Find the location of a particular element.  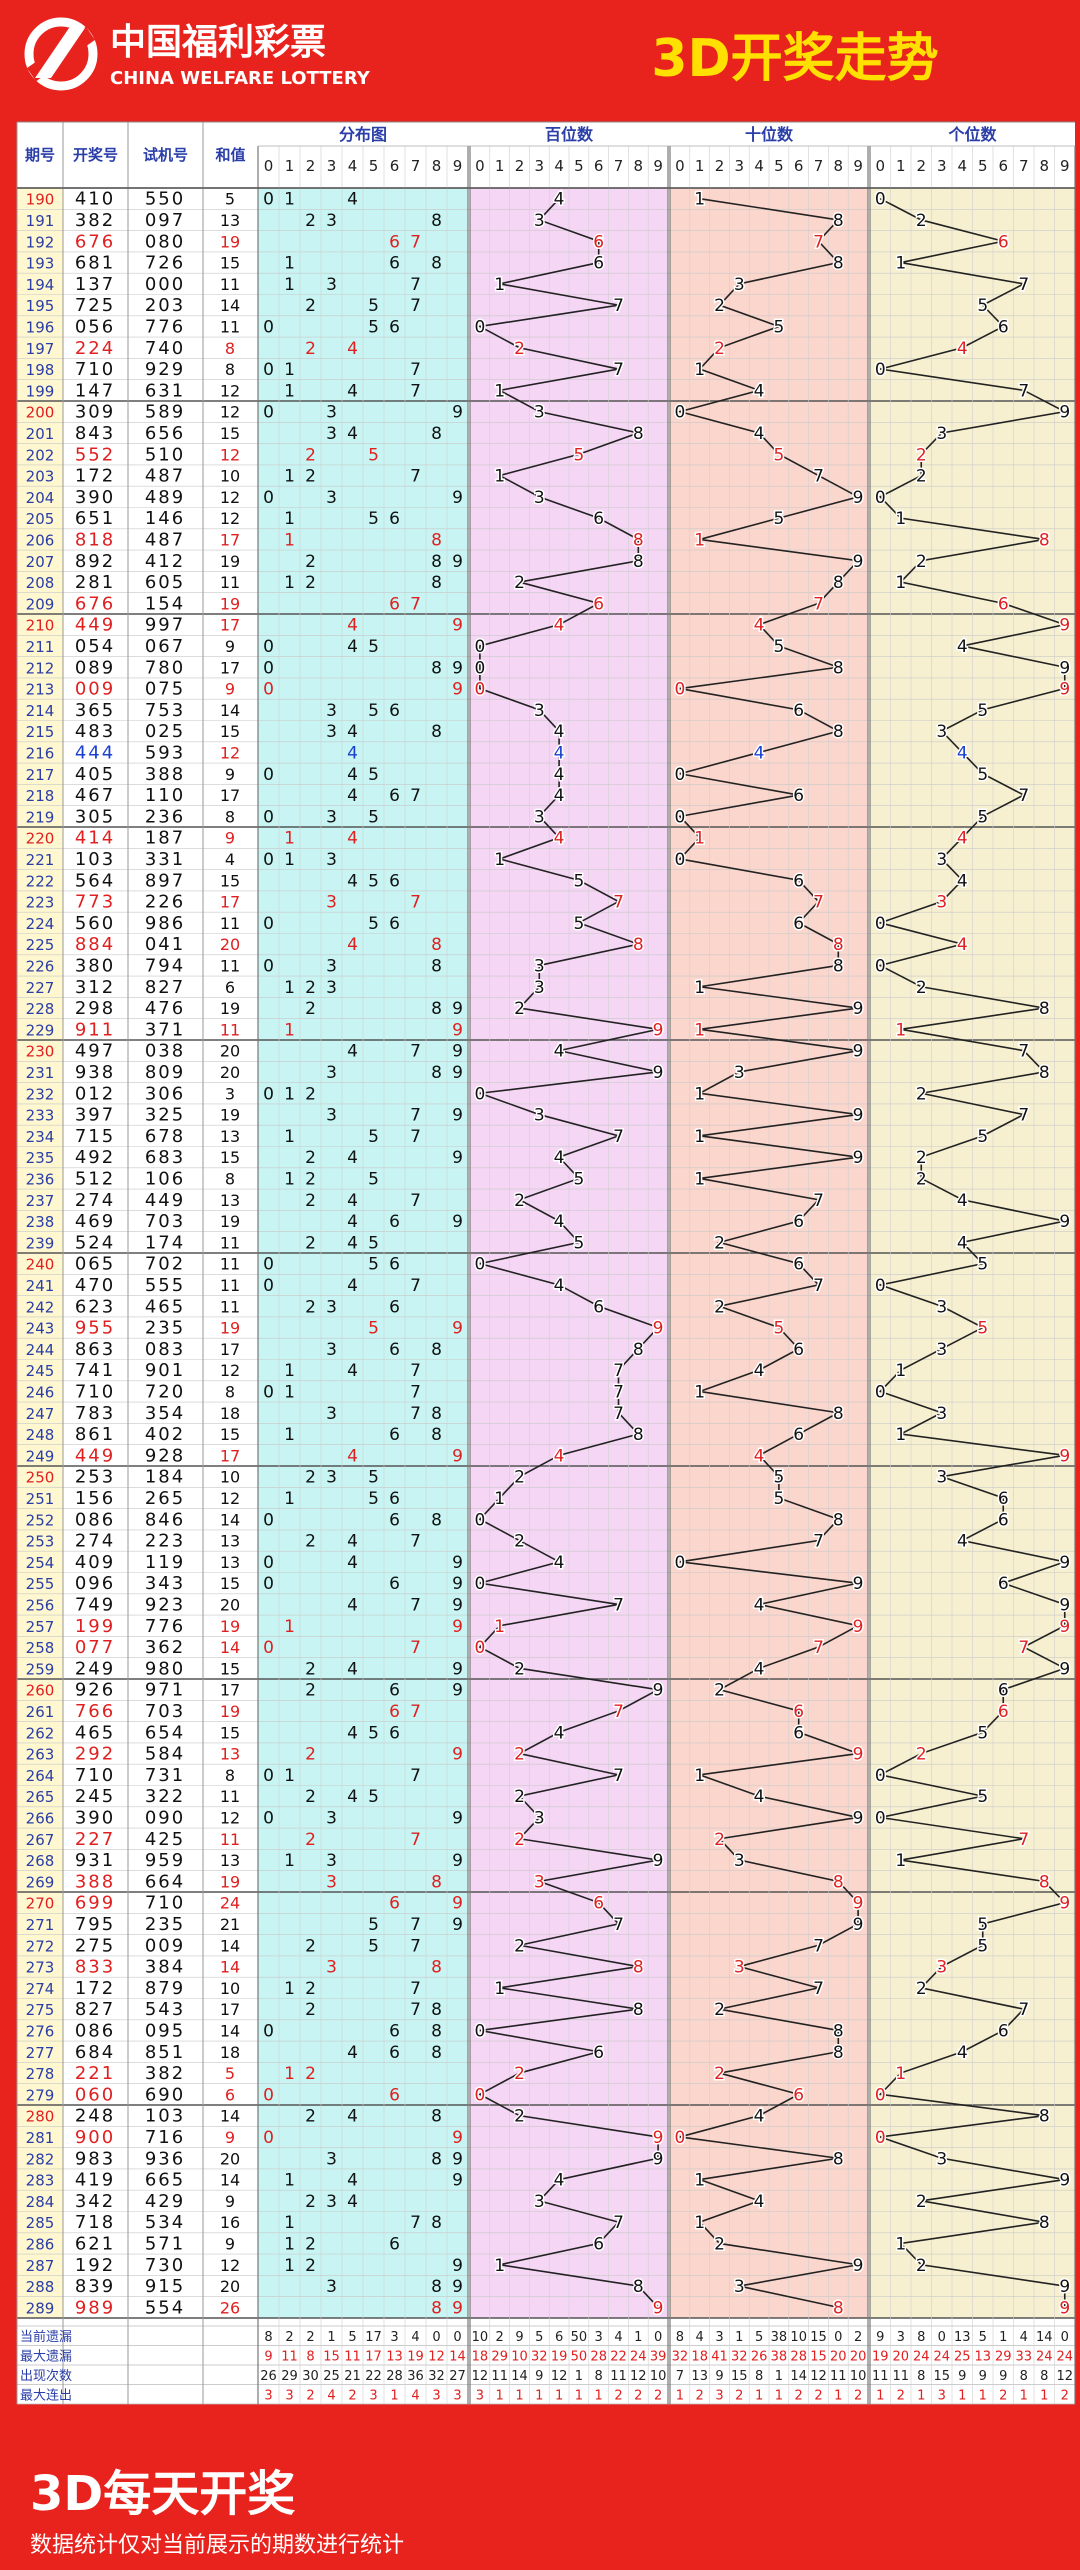

dist-stat: 3 is located at coordinates (457, 2395).